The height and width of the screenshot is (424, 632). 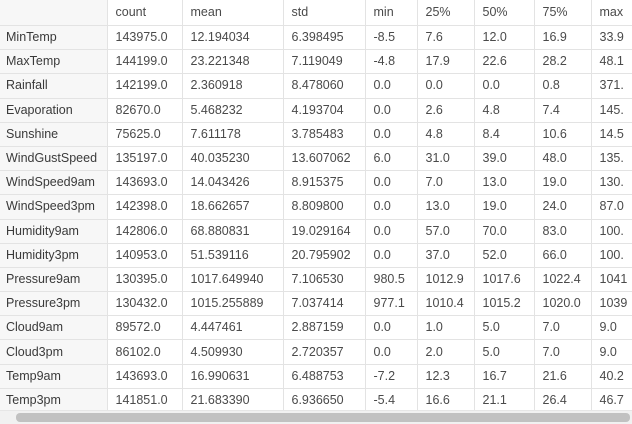 What do you see at coordinates (324, 110) in the screenshot?
I see `table-cell: 4.193704` at bounding box center [324, 110].